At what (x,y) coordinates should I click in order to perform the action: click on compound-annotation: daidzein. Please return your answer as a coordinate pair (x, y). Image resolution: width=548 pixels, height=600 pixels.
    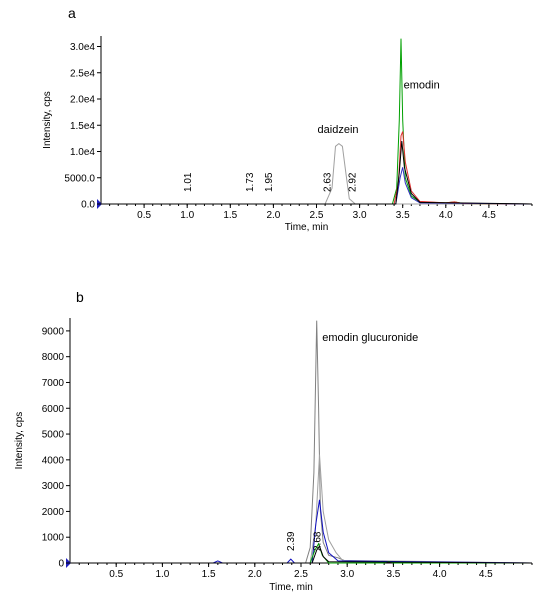
    Looking at the image, I should click on (338, 130).